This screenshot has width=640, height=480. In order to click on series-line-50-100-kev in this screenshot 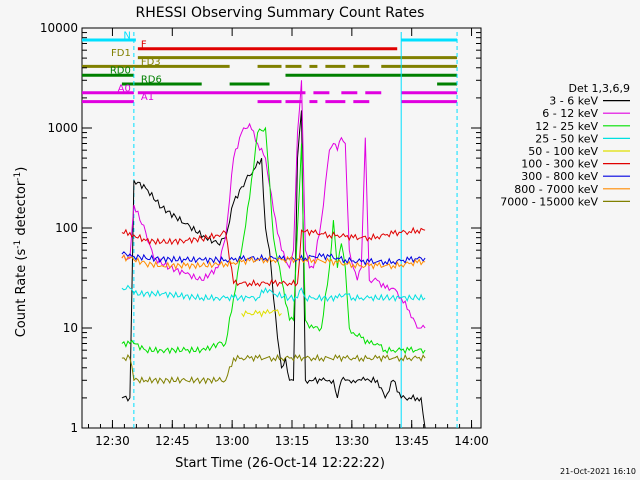, I will do `click(261, 313)`.